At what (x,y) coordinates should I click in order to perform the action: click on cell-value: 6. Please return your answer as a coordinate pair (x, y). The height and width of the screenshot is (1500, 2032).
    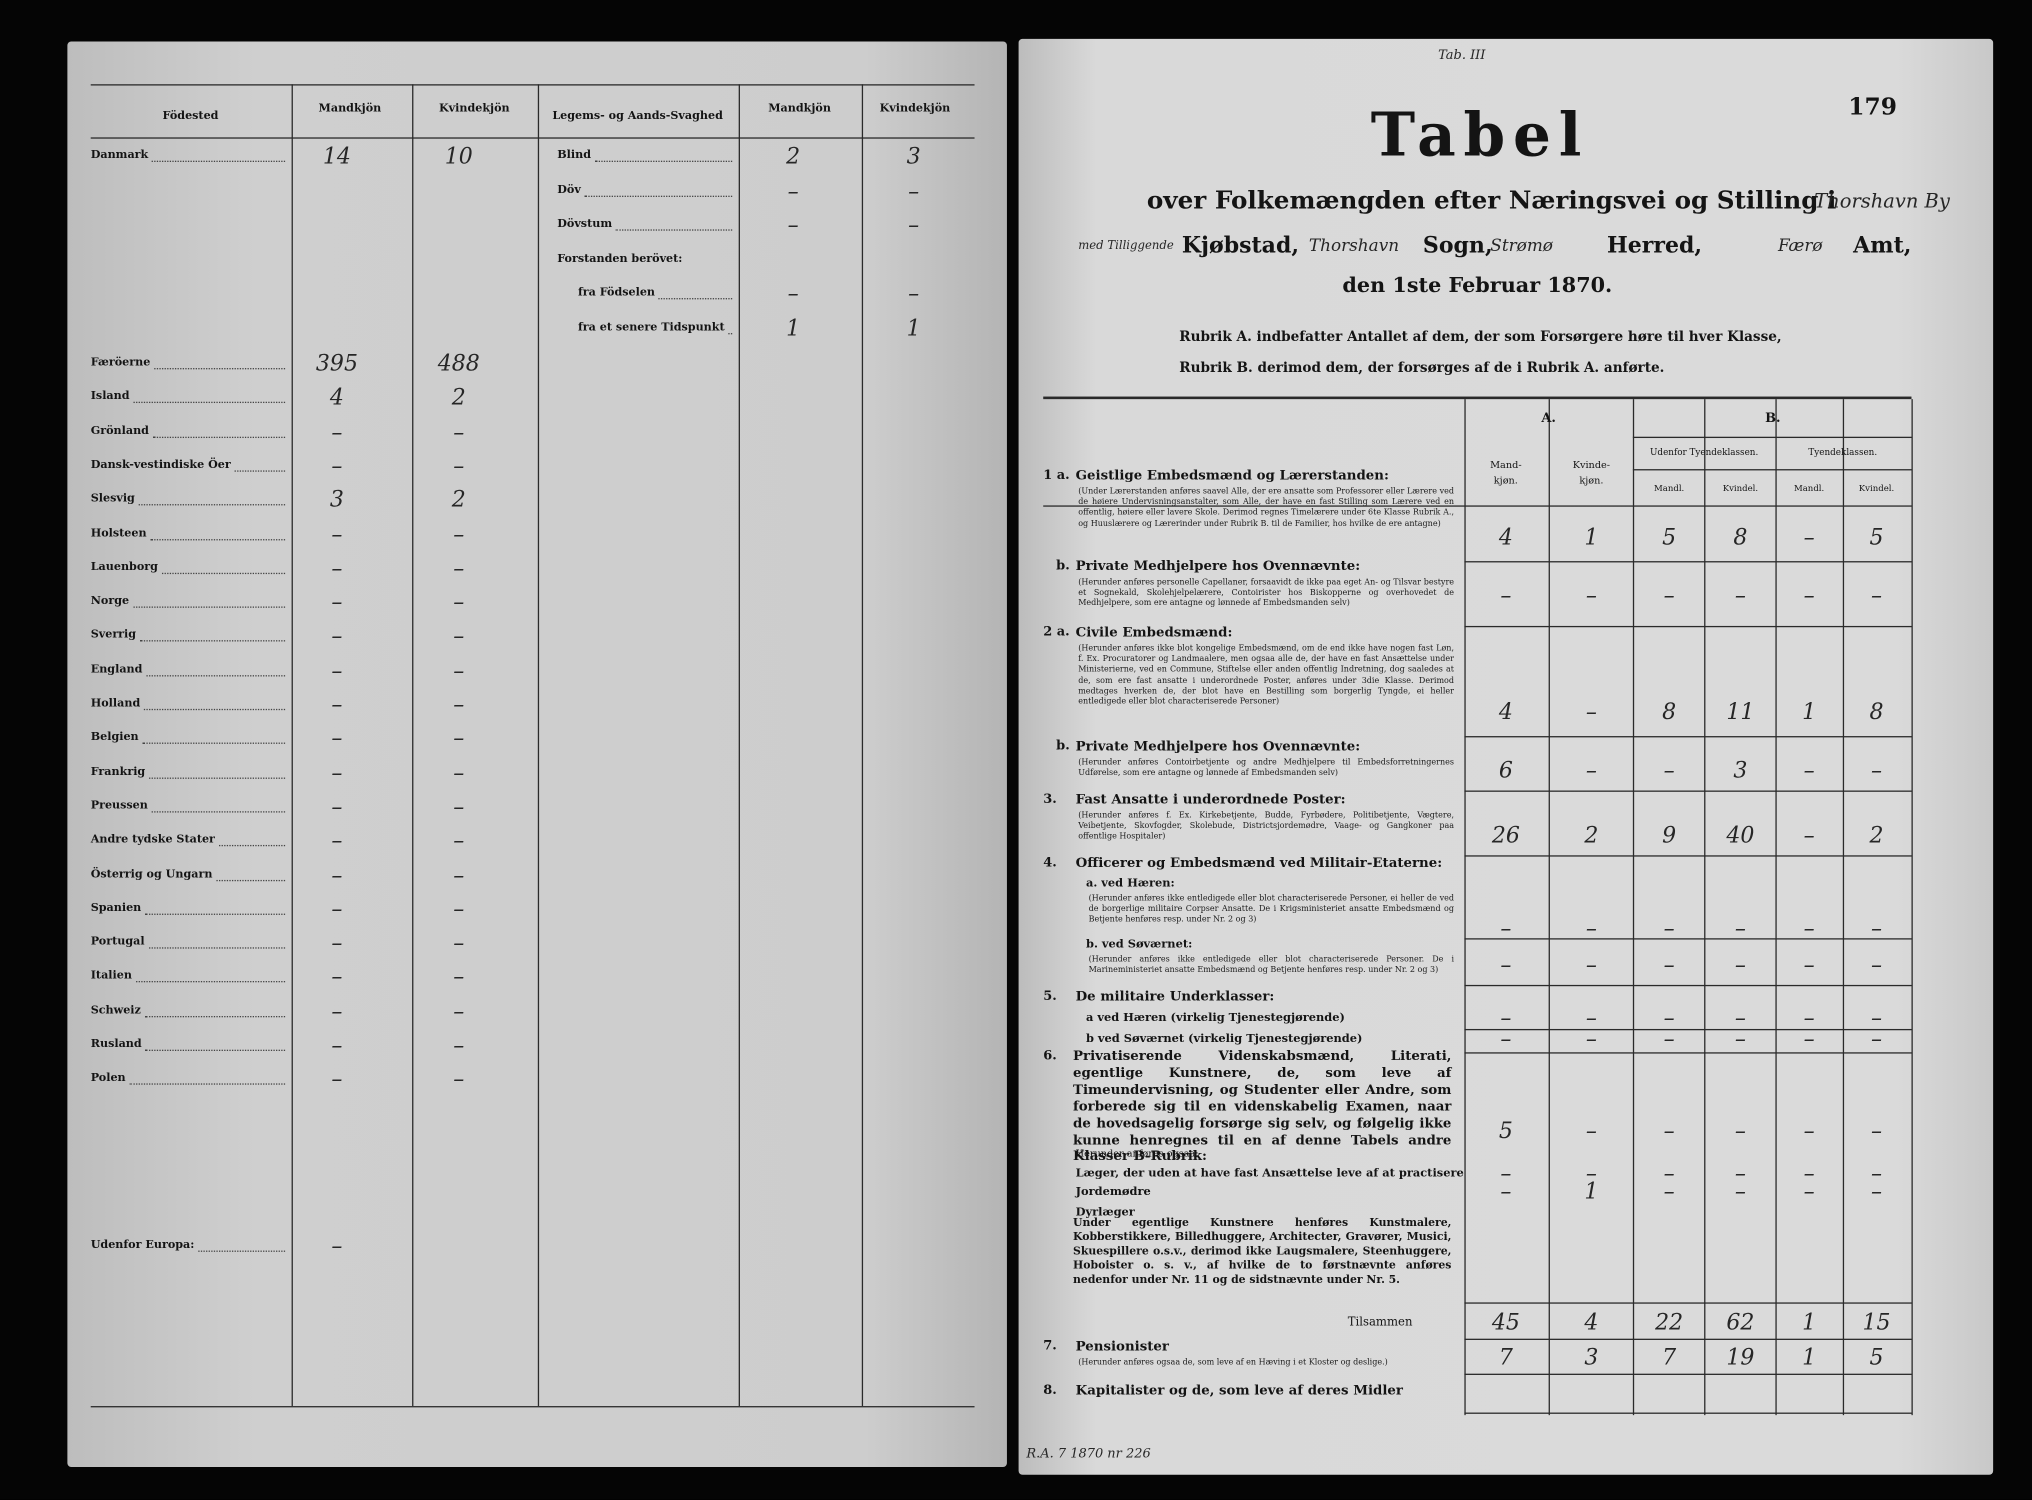
    Looking at the image, I should click on (1505, 771).